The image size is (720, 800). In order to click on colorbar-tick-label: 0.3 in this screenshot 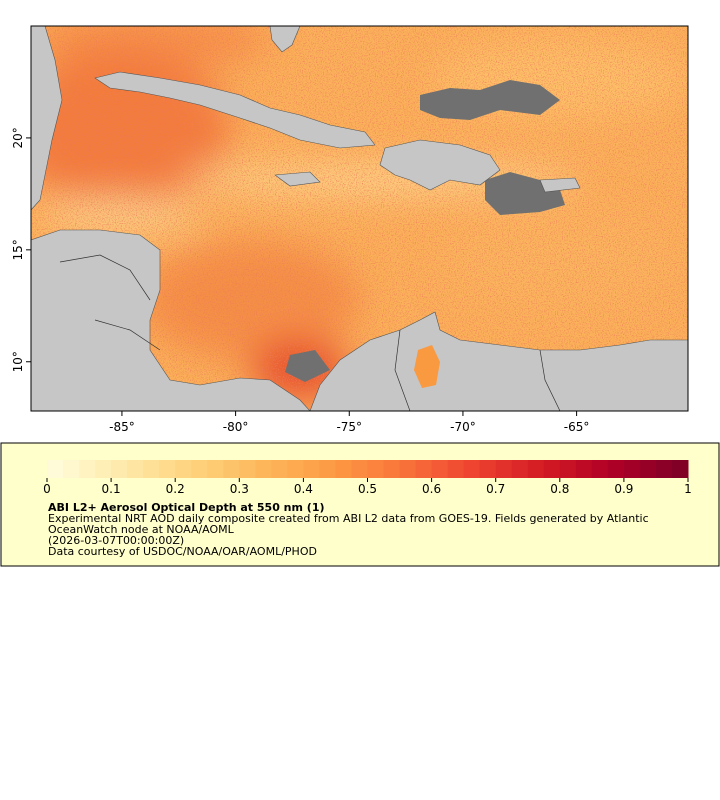, I will do `click(239, 489)`.